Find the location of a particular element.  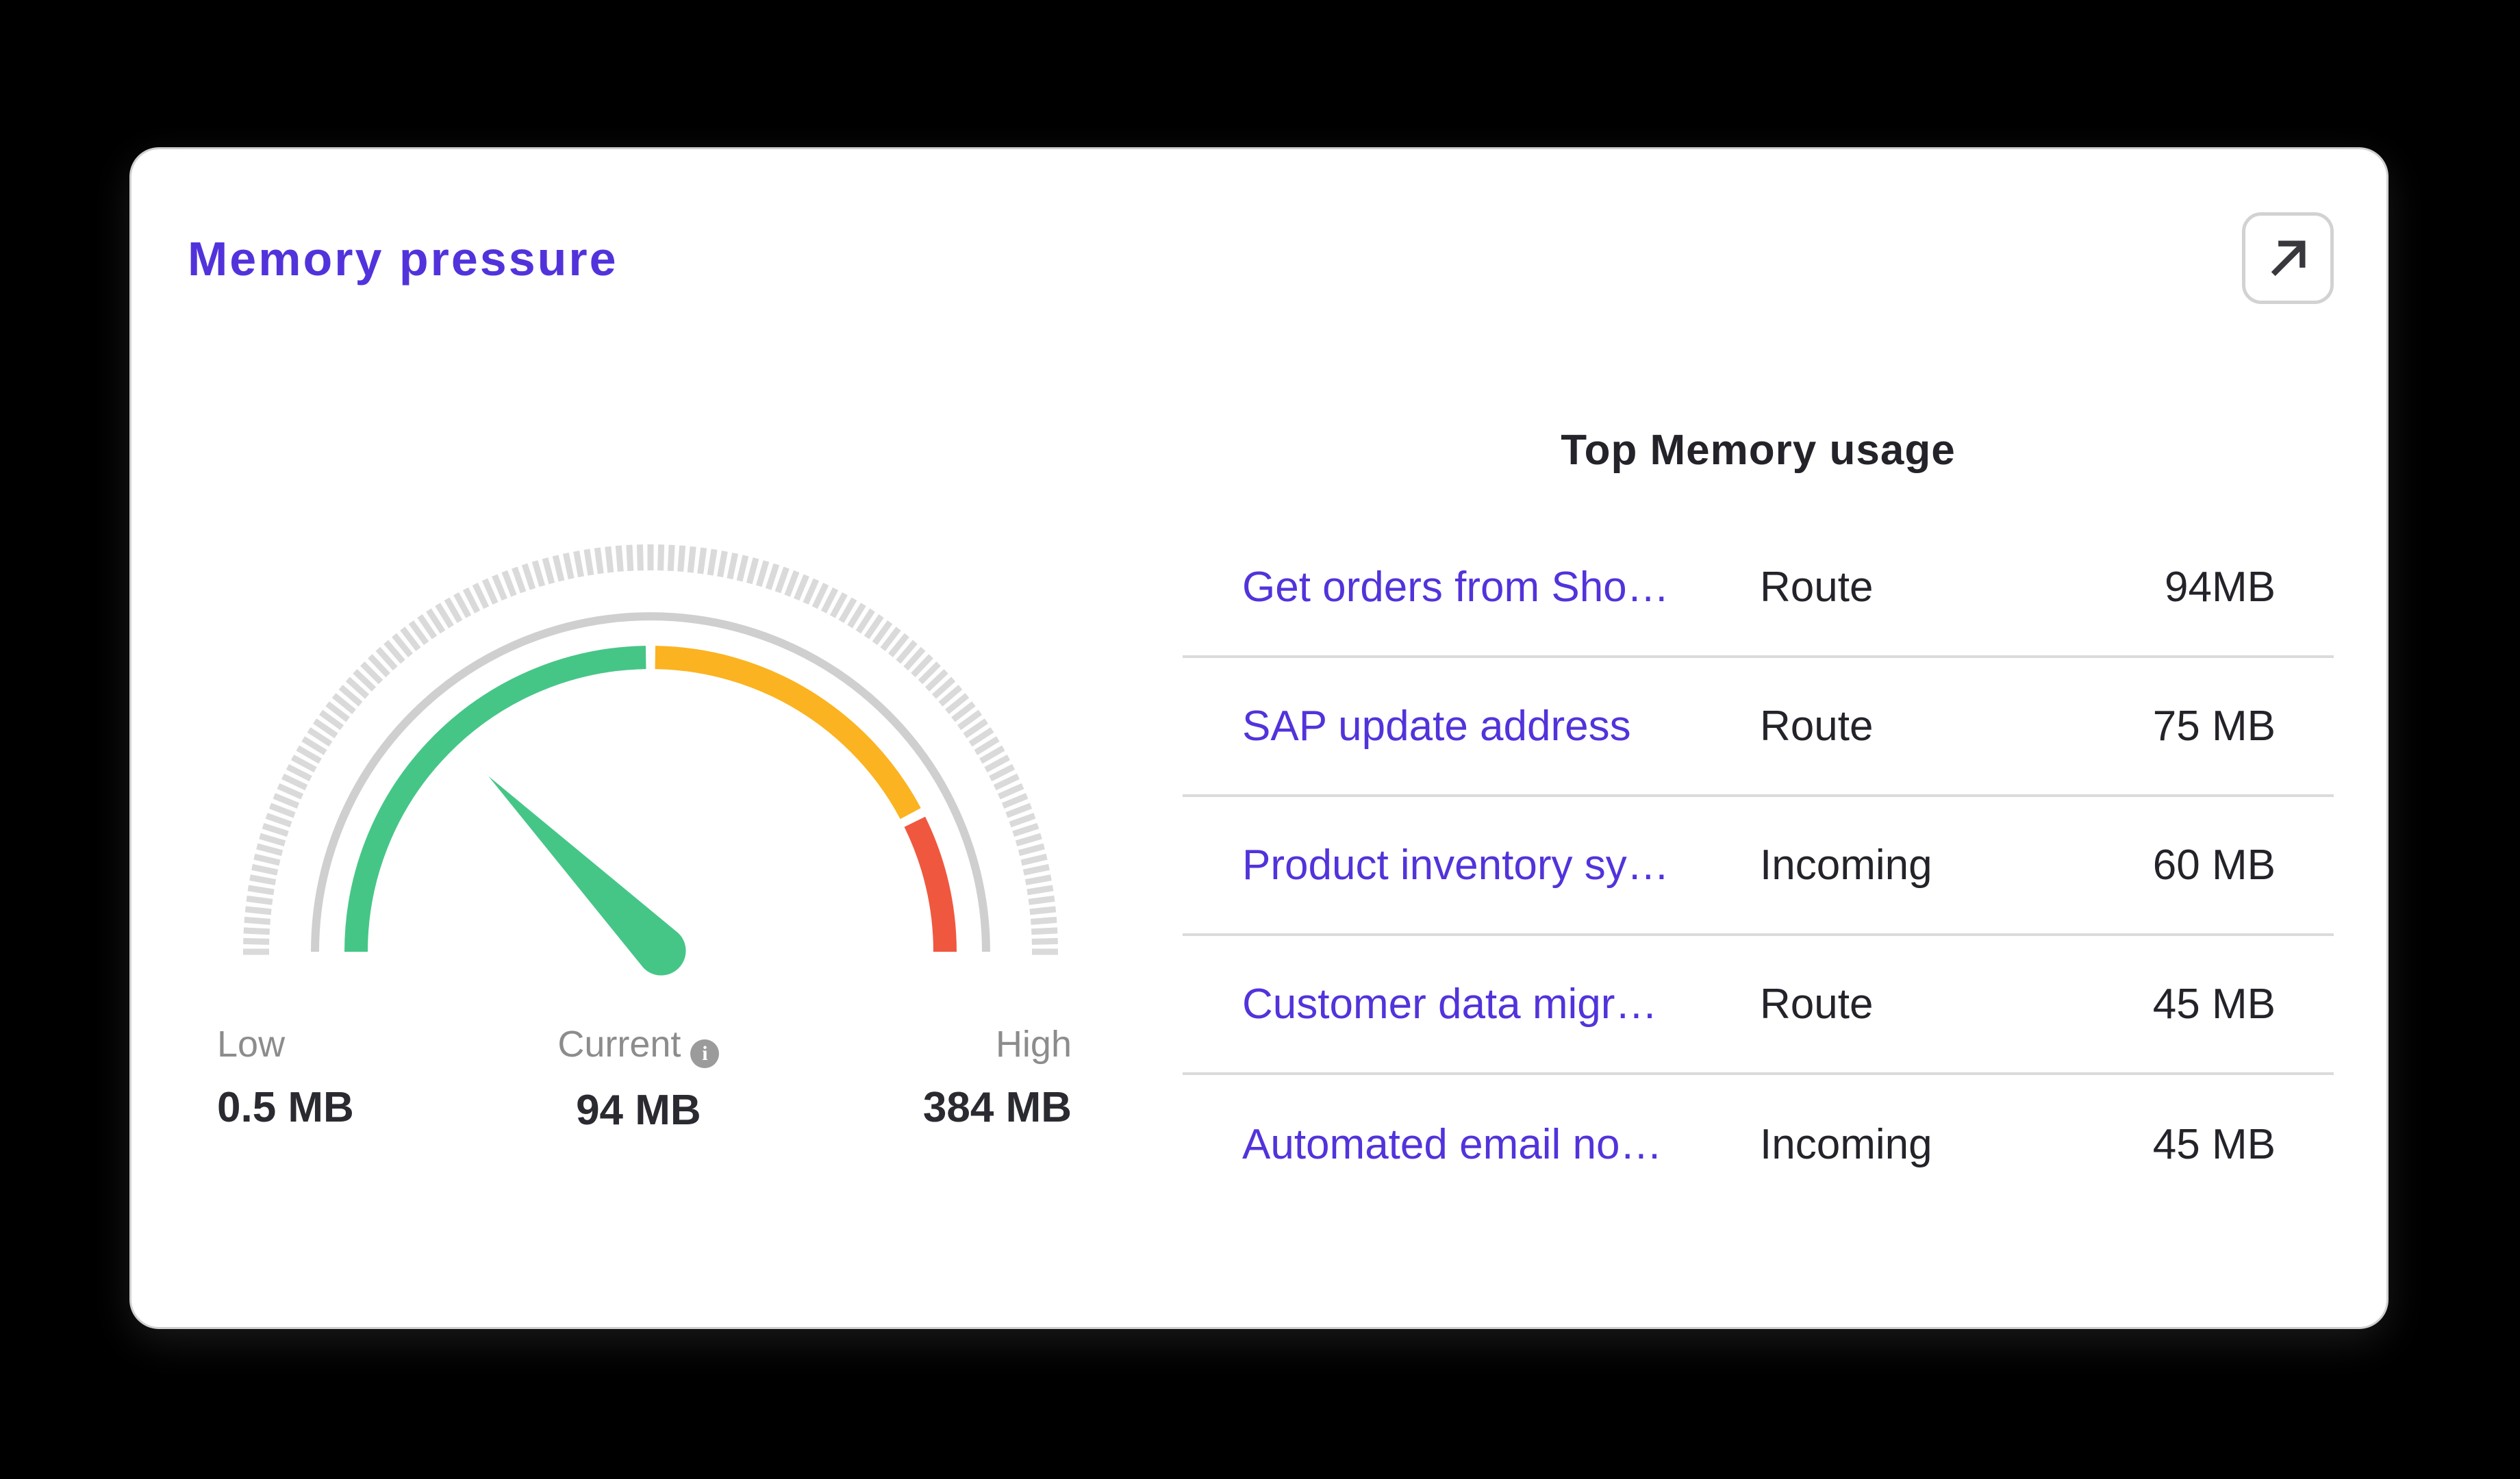

table-row: Get orders from Sho… Route 94MB is located at coordinates (1759, 588).